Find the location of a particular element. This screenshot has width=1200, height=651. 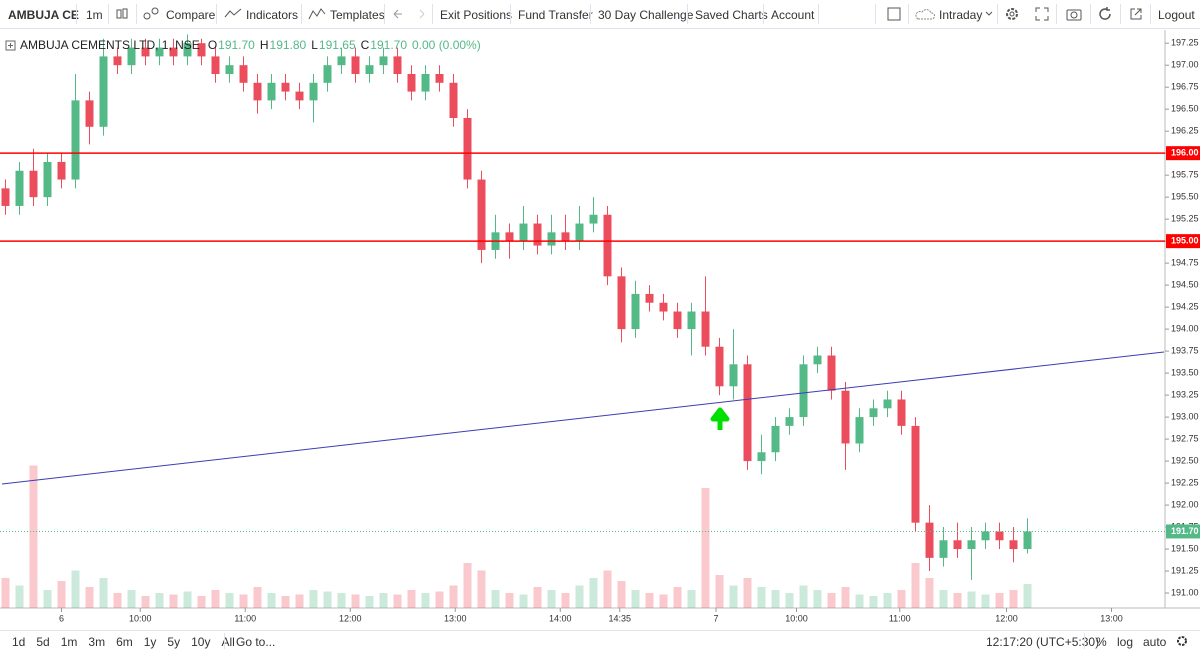

range-button: 1d is located at coordinates (19, 642).